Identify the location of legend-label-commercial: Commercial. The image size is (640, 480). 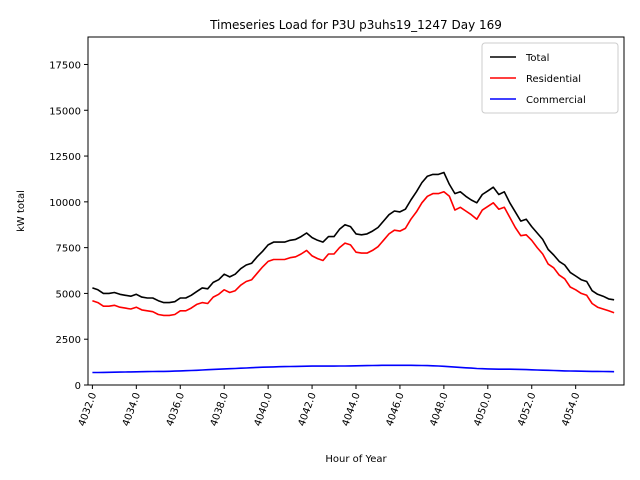
(556, 100).